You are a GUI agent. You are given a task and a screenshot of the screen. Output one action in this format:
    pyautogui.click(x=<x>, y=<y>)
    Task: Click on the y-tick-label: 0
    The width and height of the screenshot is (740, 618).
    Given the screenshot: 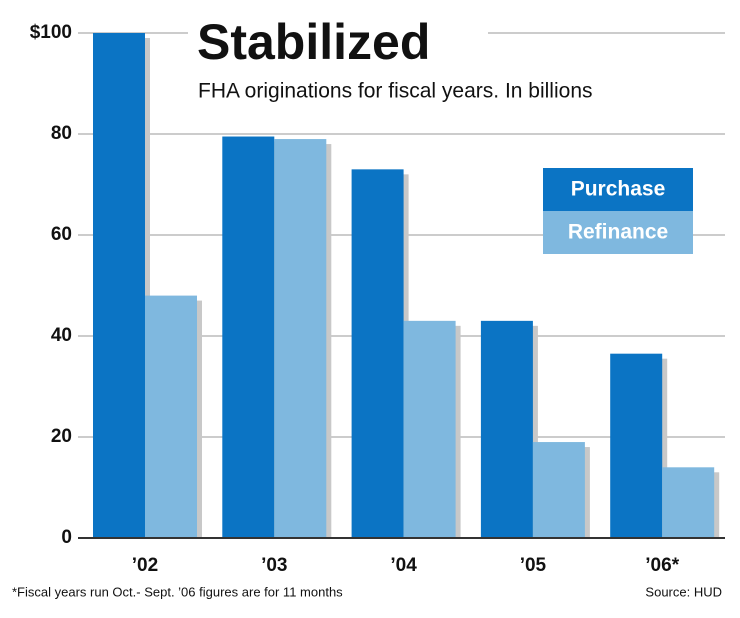 What is the action you would take?
    pyautogui.click(x=66, y=537)
    